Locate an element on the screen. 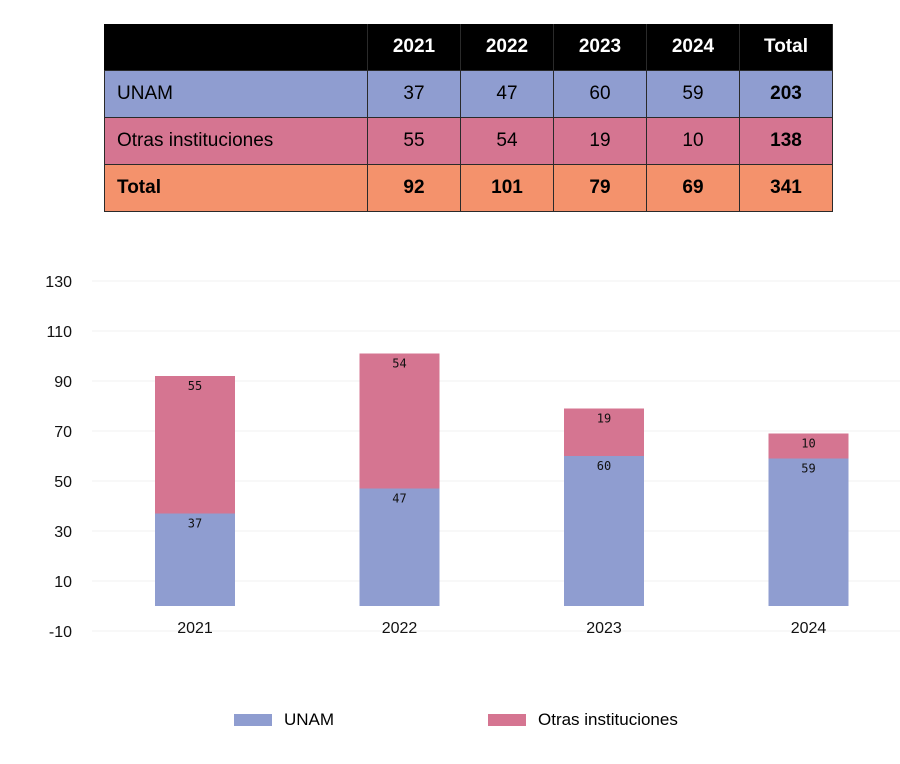 This screenshot has width=900, height=764. y-tick-label: -10 is located at coordinates (60, 632).